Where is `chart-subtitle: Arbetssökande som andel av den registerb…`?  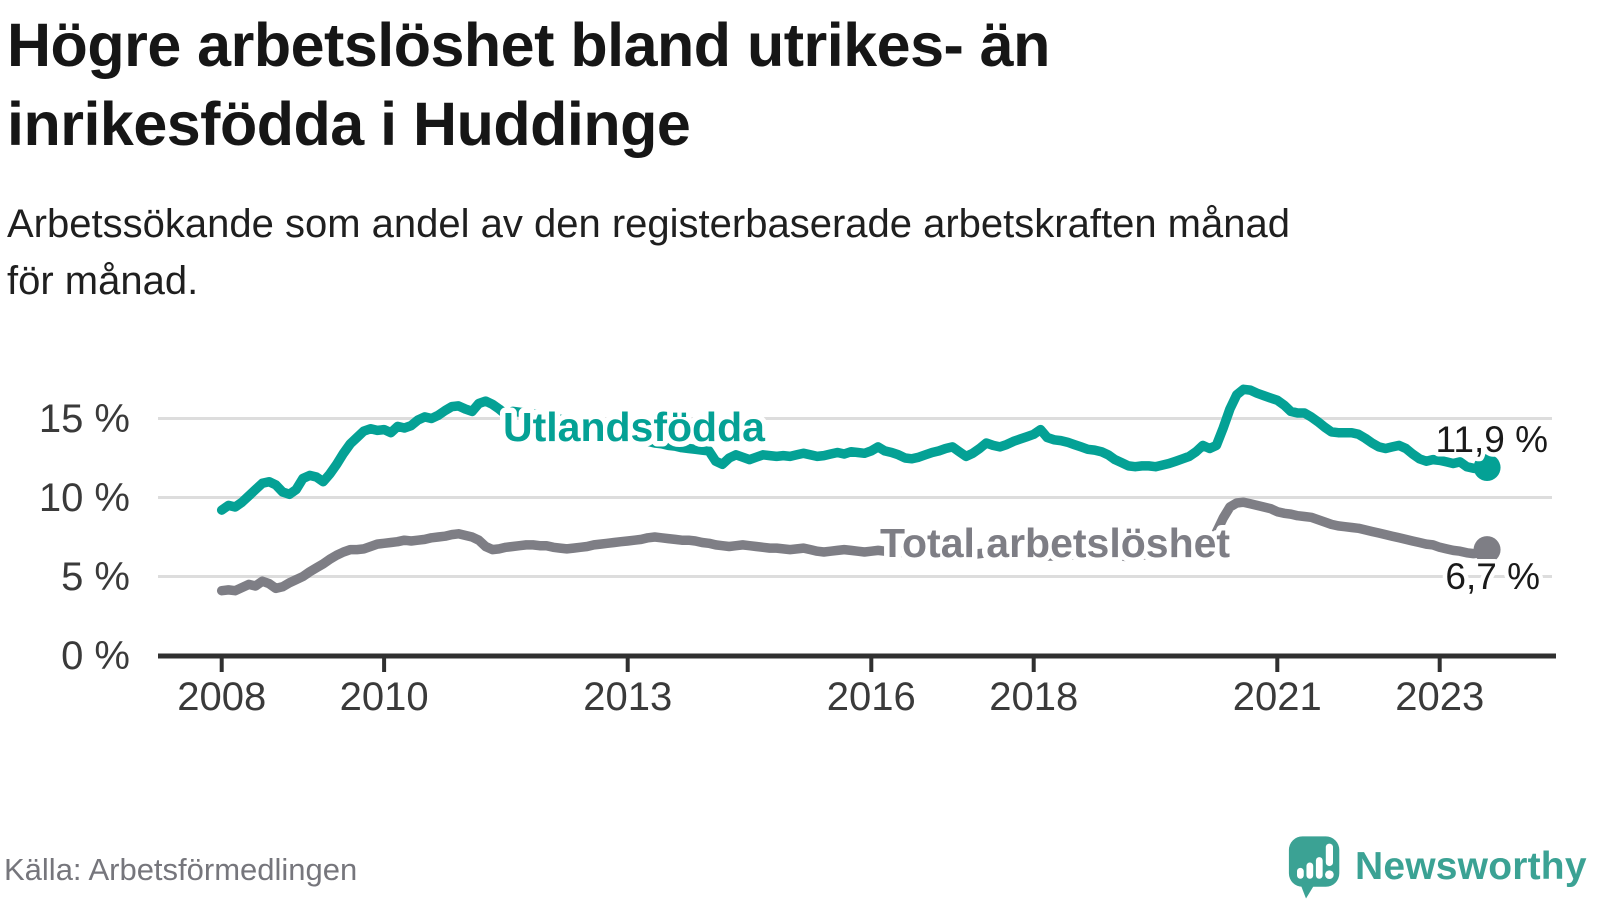 chart-subtitle: Arbetssökande som andel av den registerb… is located at coordinates (787, 253).